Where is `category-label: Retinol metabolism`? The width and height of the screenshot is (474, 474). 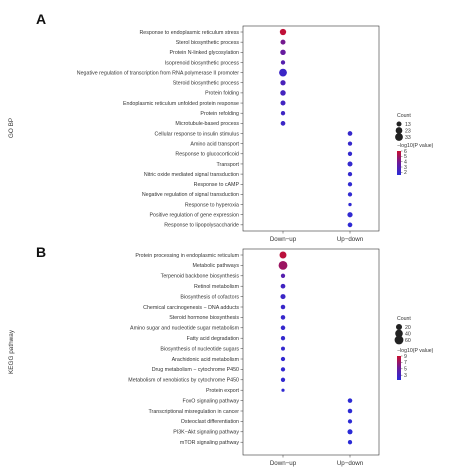
category-label: Retinol metabolism is located at coordinates (217, 287).